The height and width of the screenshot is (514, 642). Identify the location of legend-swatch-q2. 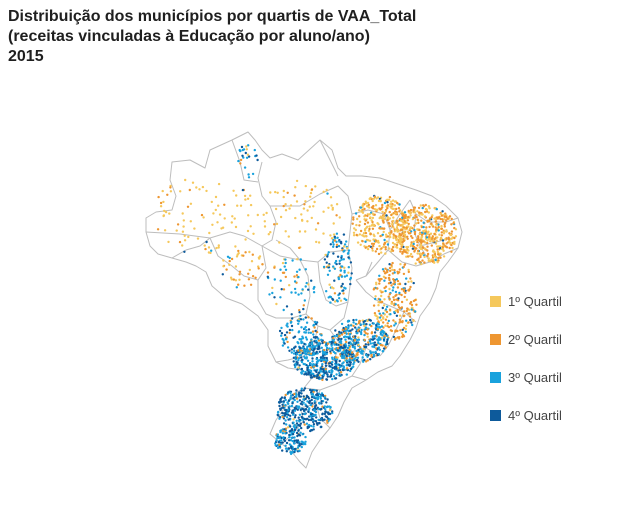
(495, 339).